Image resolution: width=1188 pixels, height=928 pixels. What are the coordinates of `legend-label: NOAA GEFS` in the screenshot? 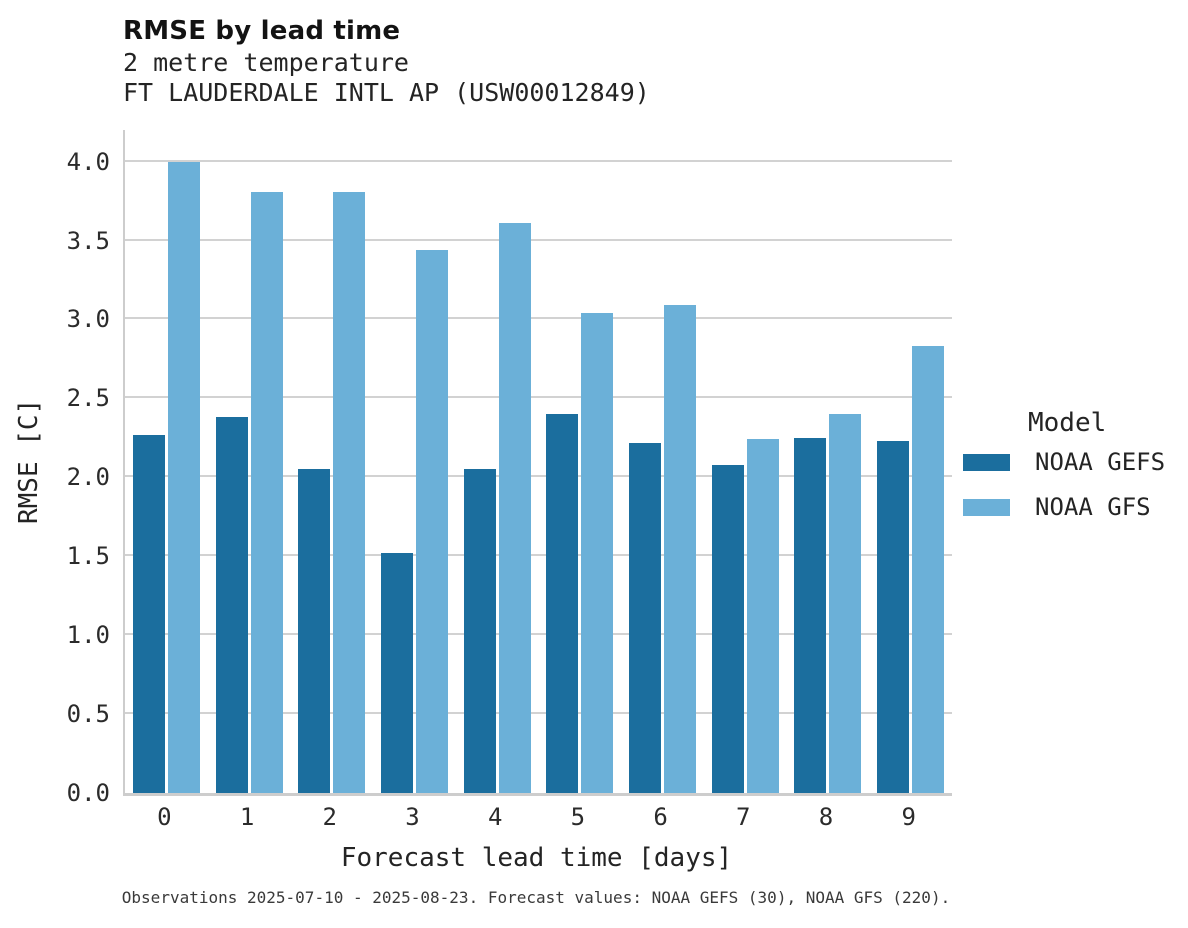 It's located at (1100, 462).